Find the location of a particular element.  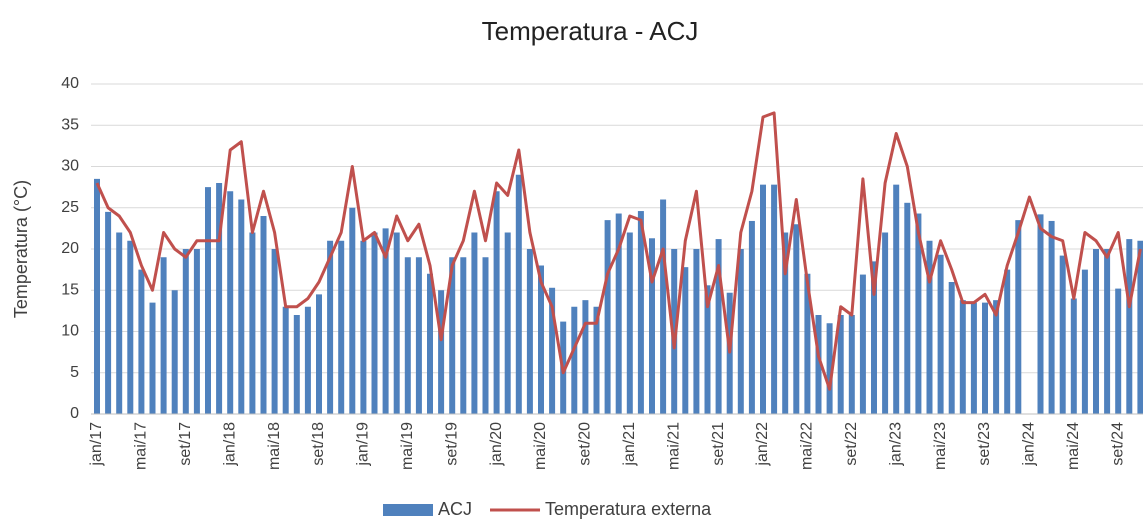

x-tick-label: mai/24 is located at coordinates (1073, 446).